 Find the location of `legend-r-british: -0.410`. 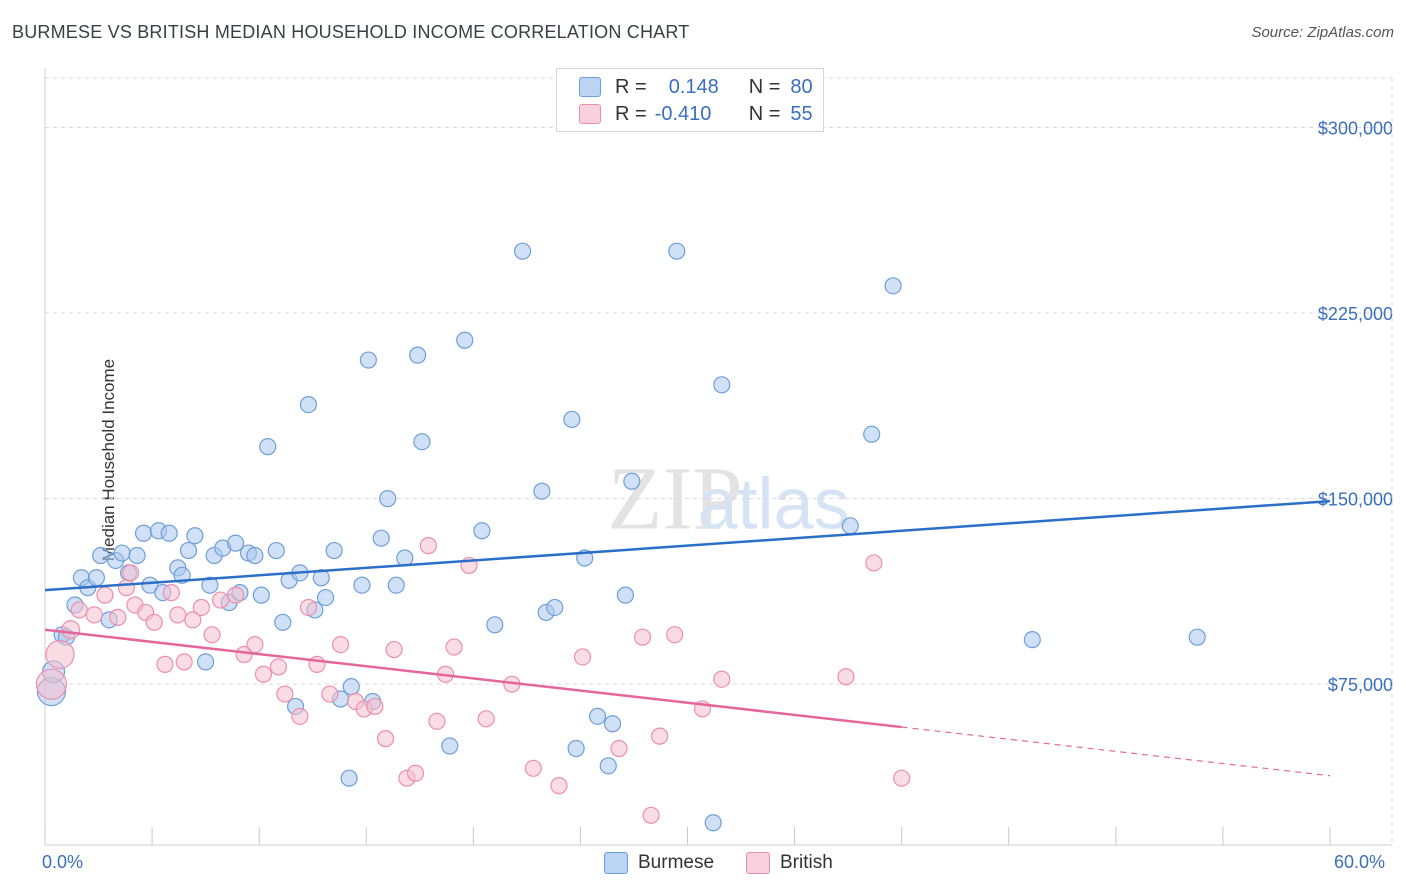

legend-r-british: -0.410 is located at coordinates (683, 113).